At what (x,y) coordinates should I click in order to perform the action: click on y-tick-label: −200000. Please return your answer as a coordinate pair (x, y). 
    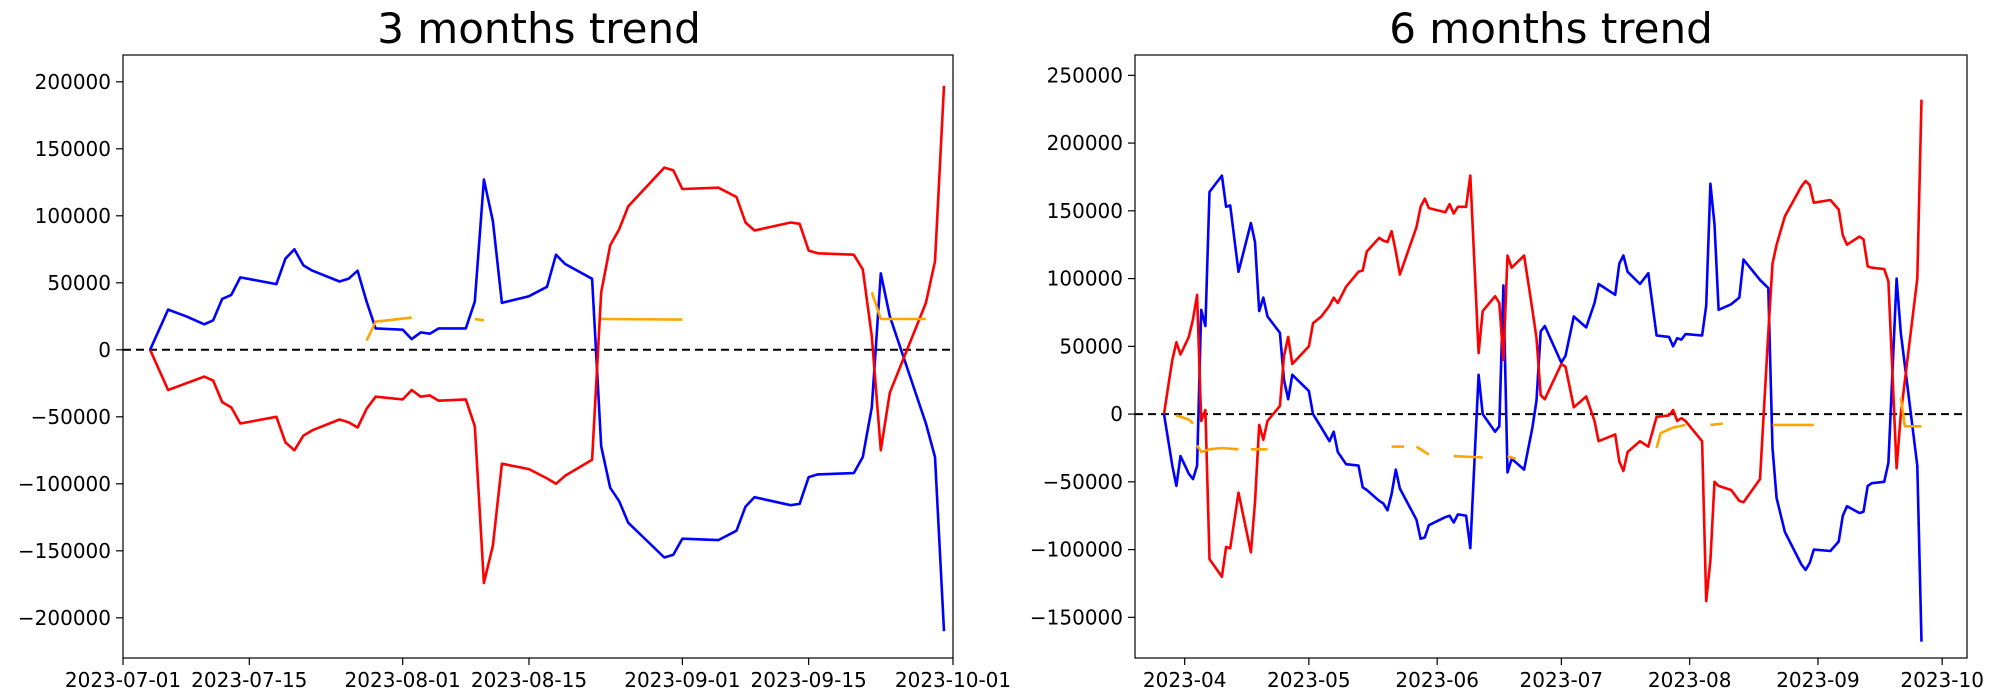
    Looking at the image, I should click on (64, 618).